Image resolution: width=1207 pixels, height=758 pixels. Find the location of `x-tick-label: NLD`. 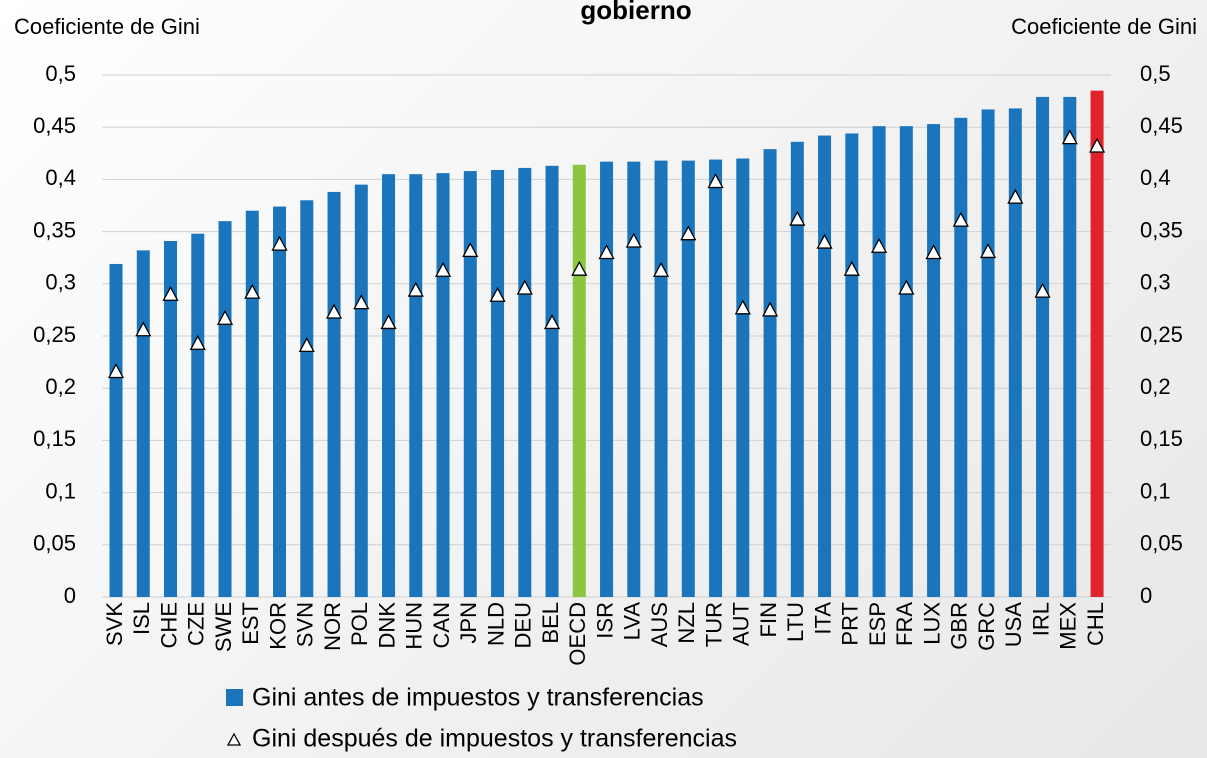

x-tick-label: NLD is located at coordinates (495, 624).